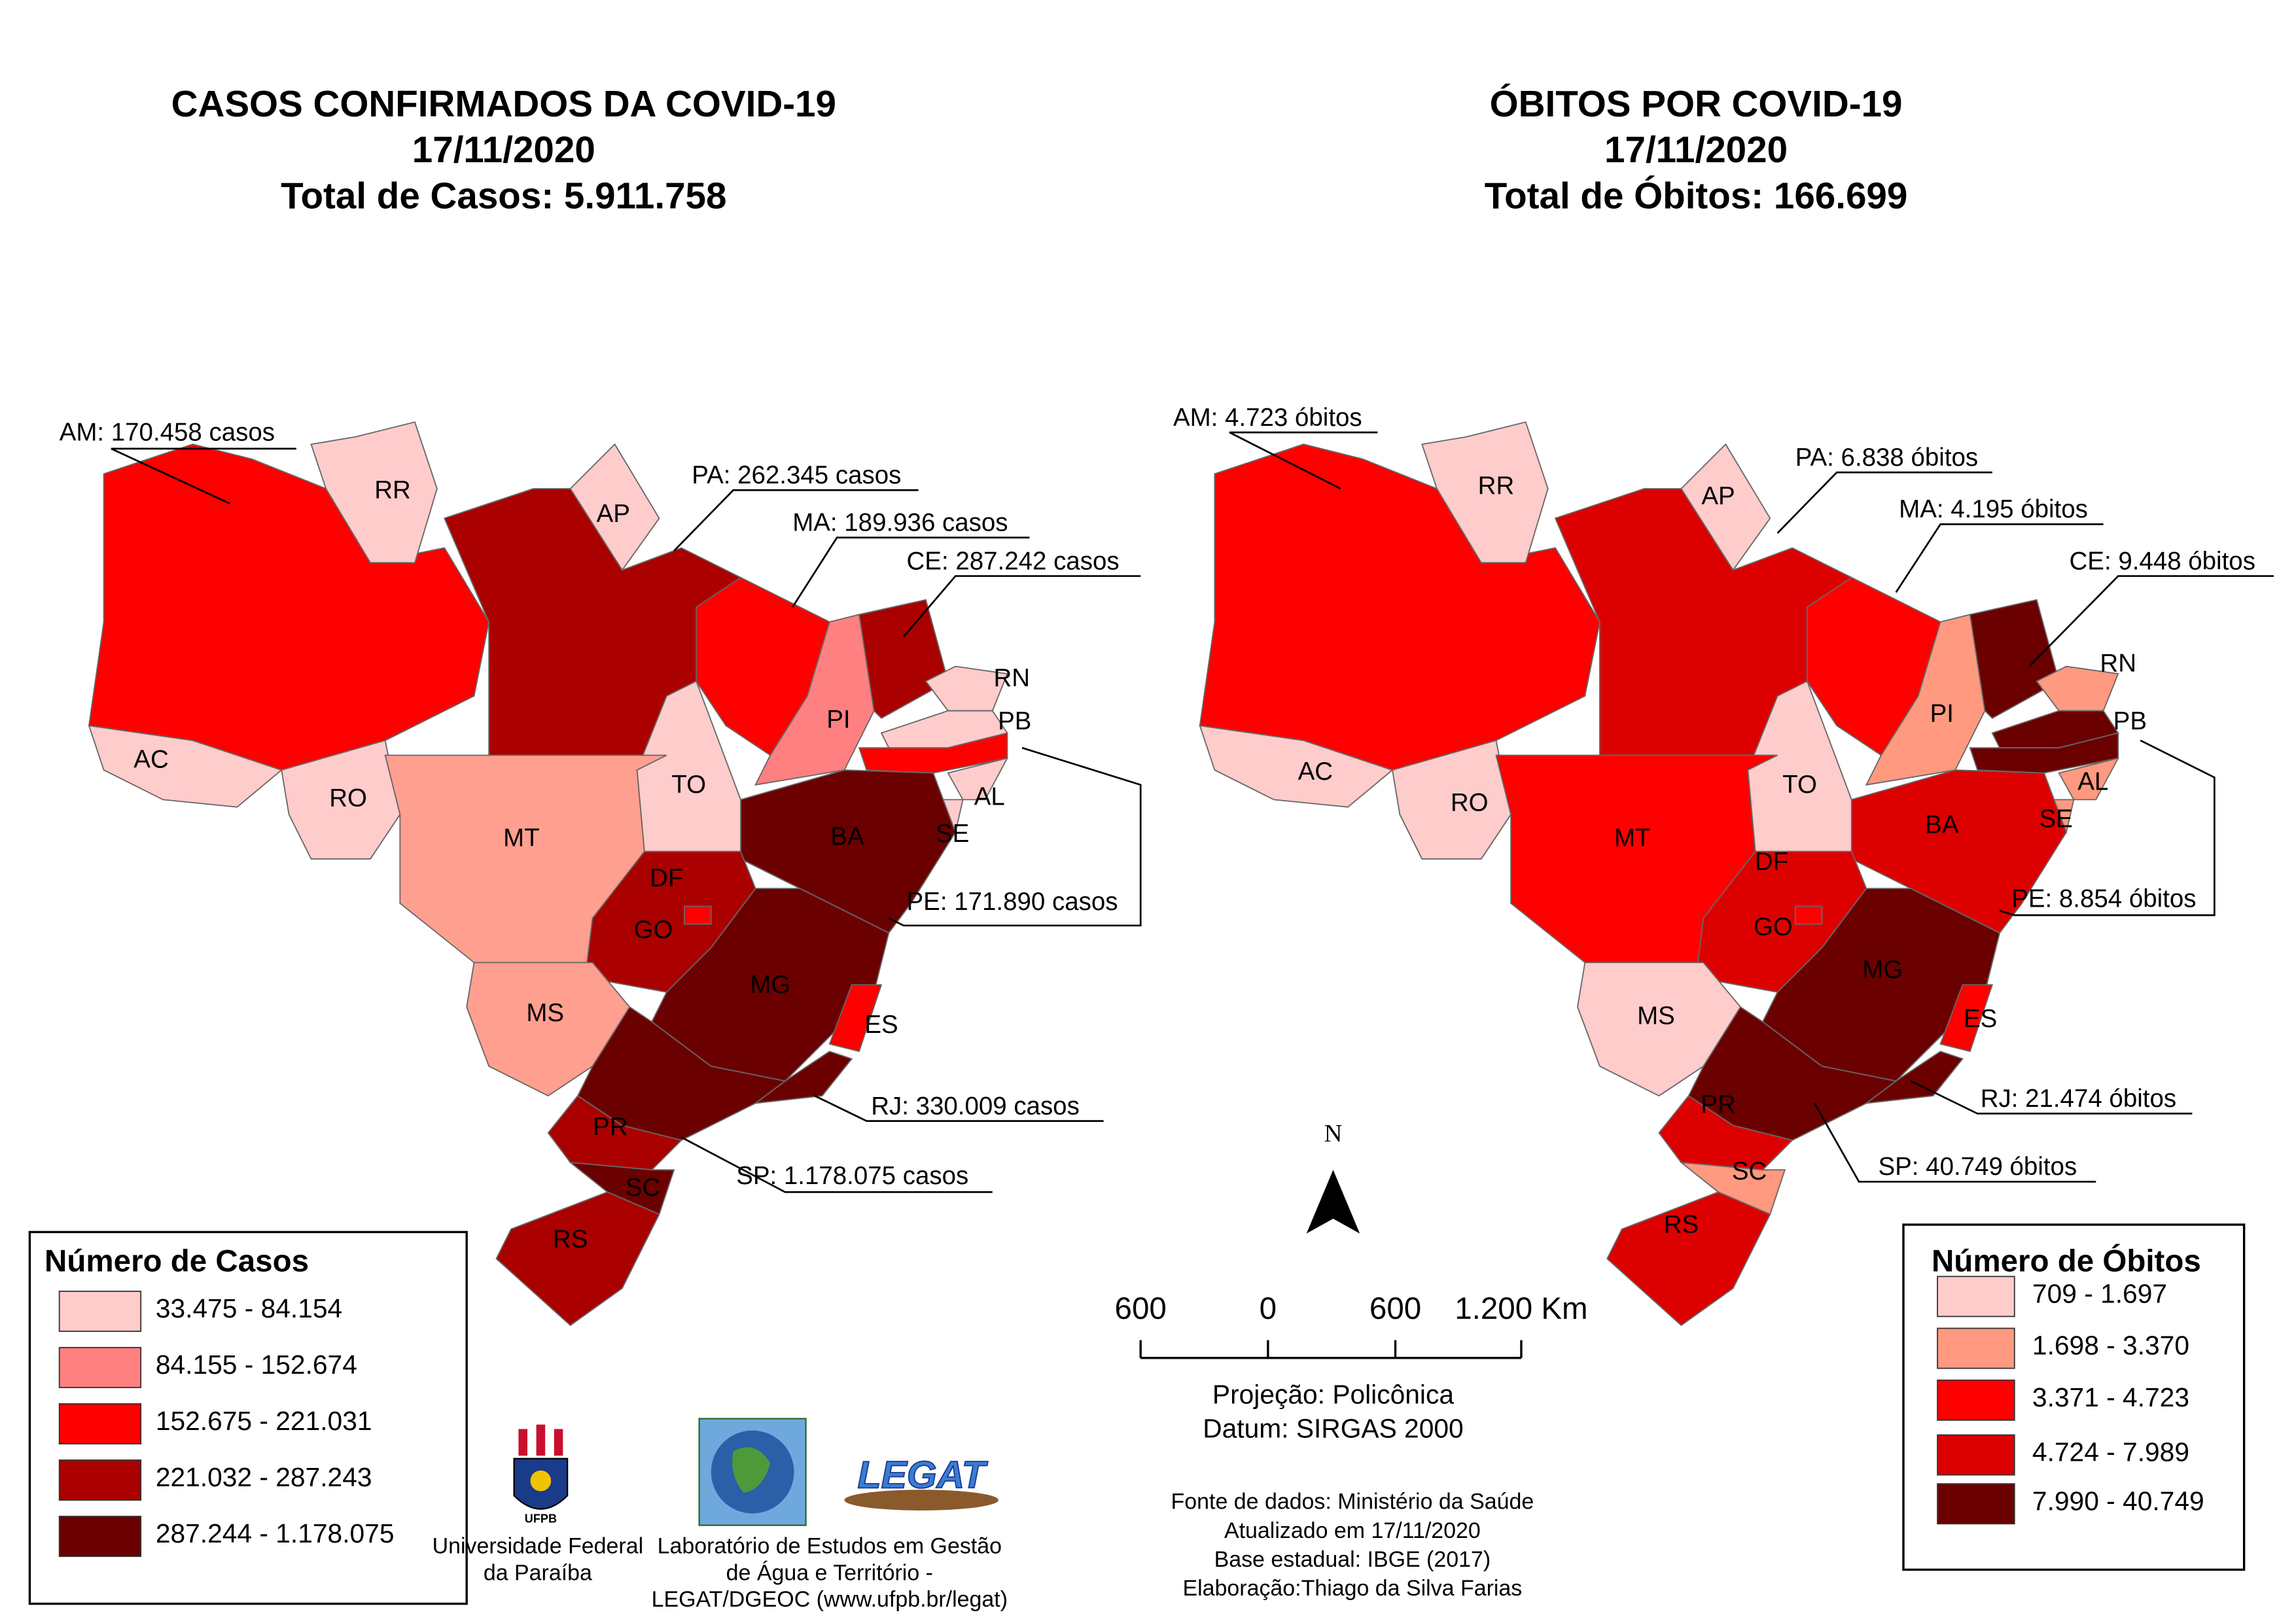 This screenshot has height=1623, width=2296. I want to click on north-label: N, so click(1333, 1133).